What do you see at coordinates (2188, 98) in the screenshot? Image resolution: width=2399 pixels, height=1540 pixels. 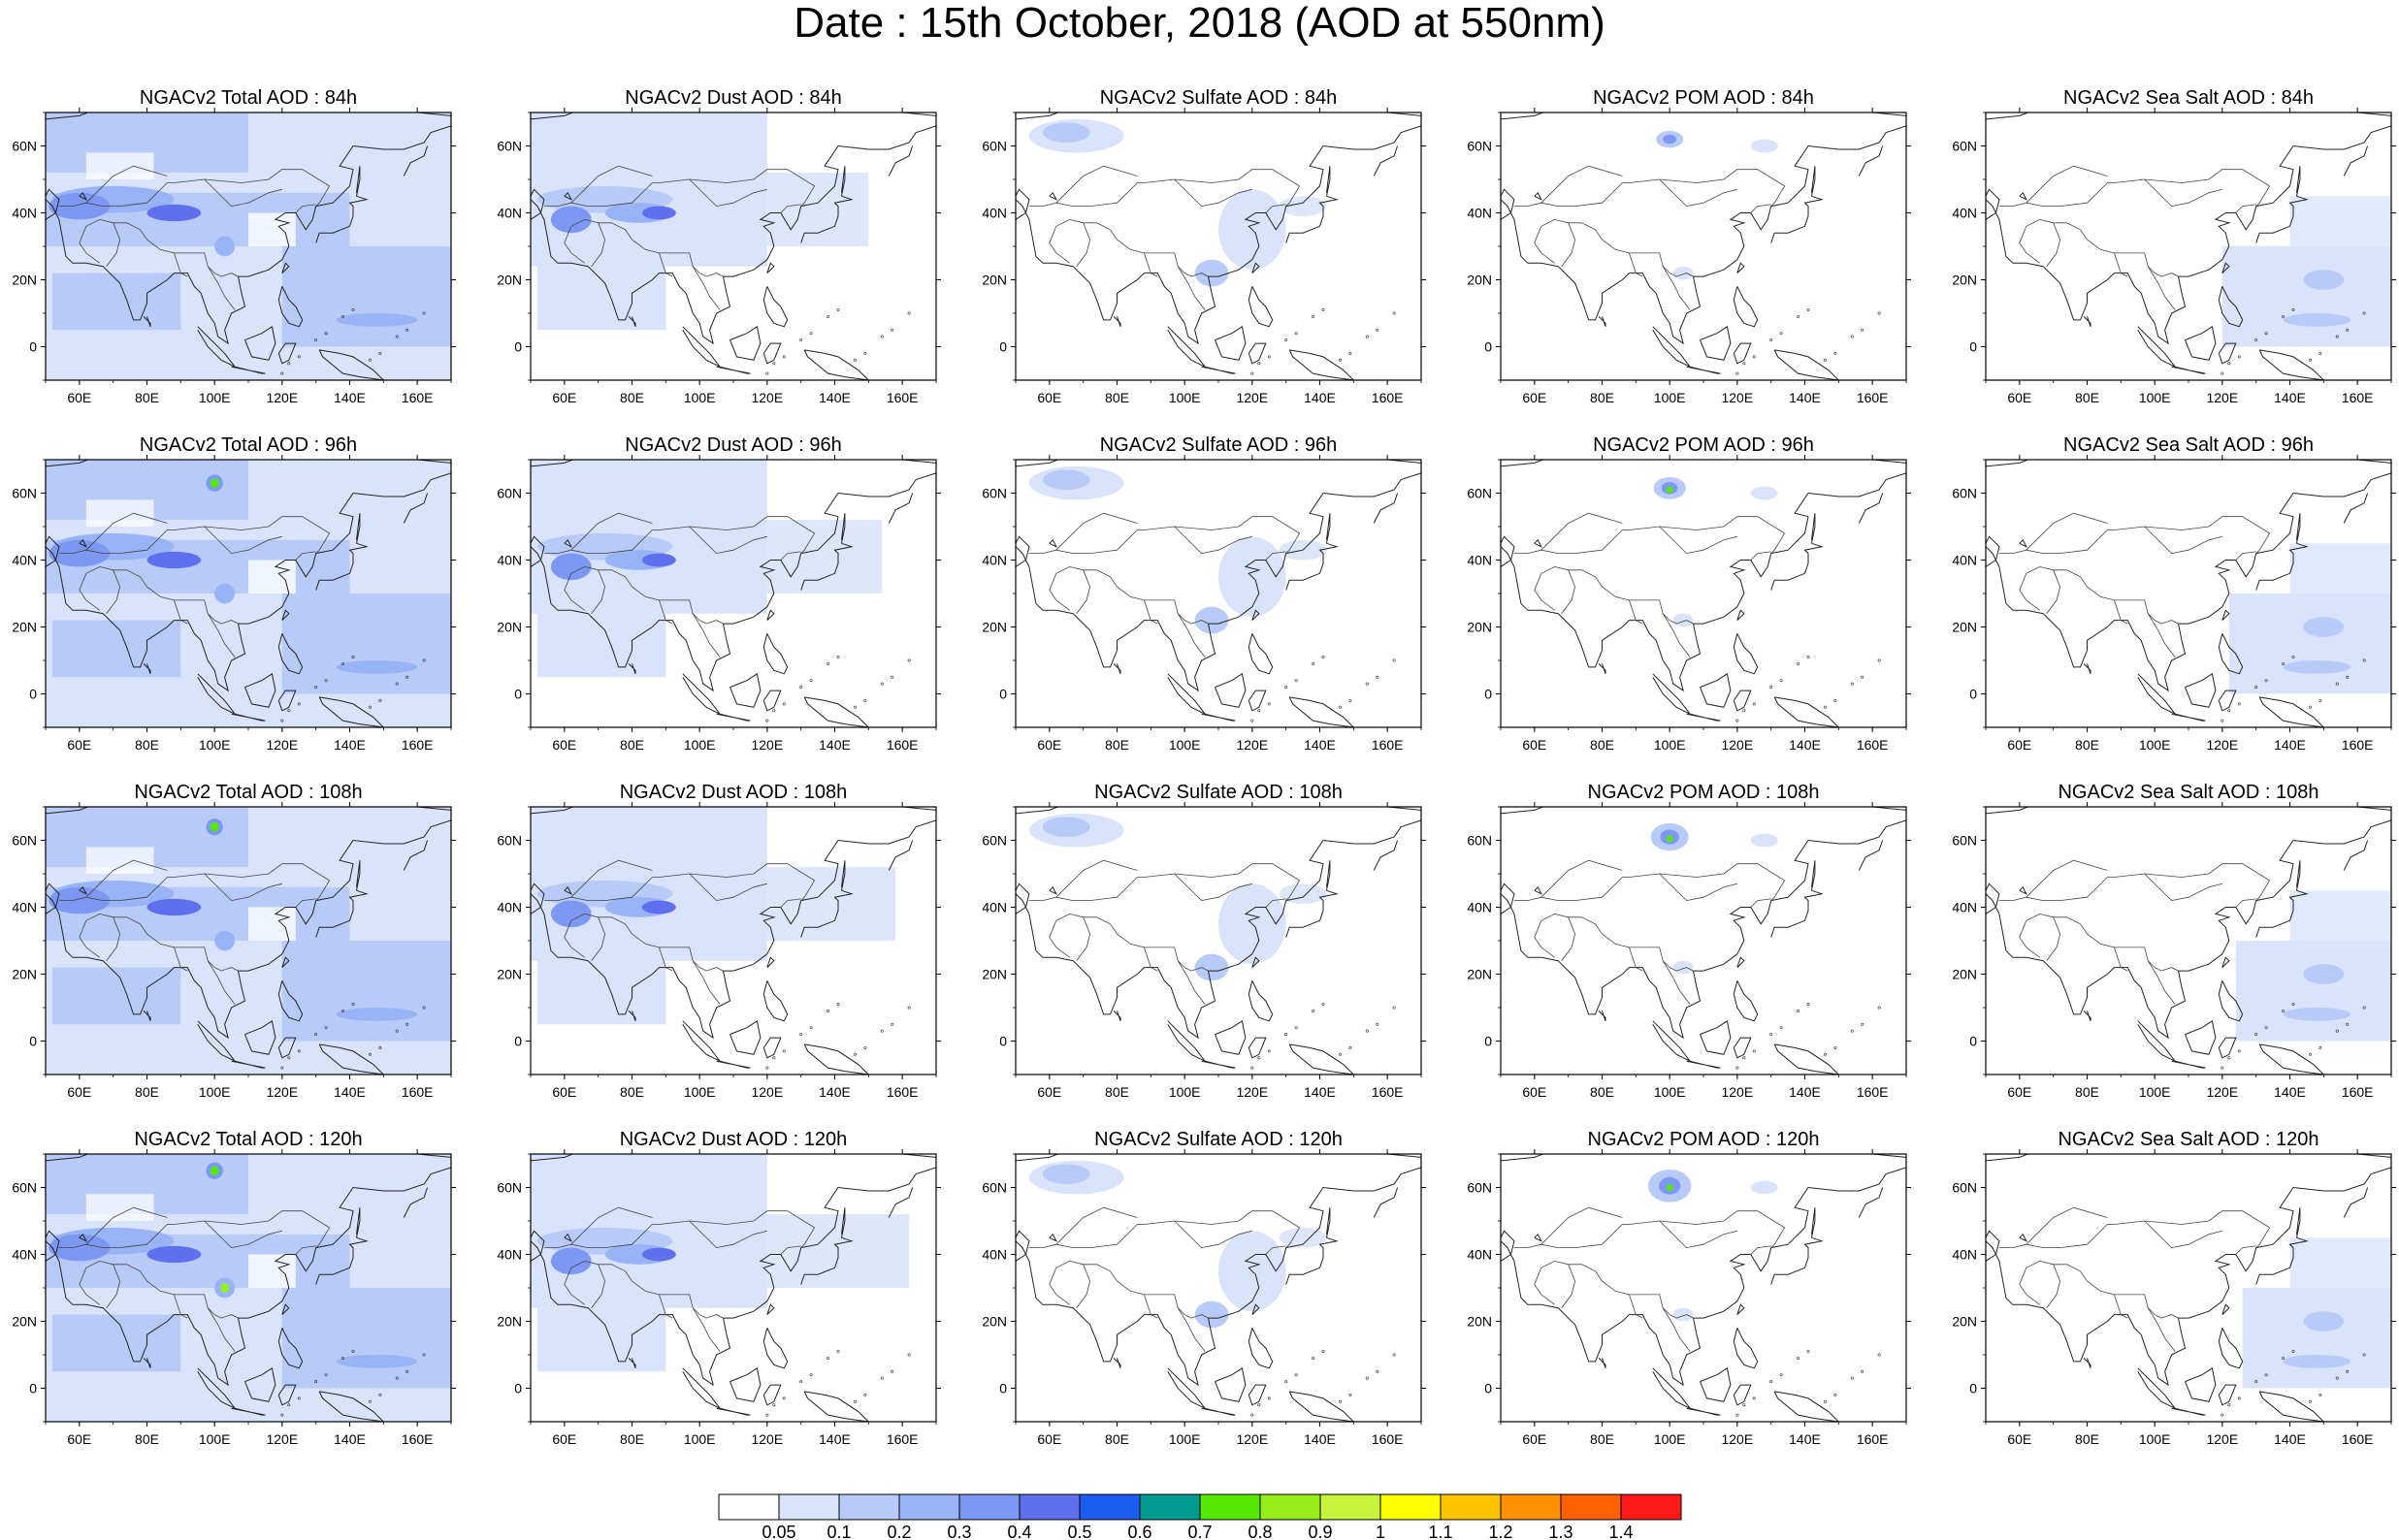 I see `panel-title: NGACv2 Sea Salt AOD : 84h` at bounding box center [2188, 98].